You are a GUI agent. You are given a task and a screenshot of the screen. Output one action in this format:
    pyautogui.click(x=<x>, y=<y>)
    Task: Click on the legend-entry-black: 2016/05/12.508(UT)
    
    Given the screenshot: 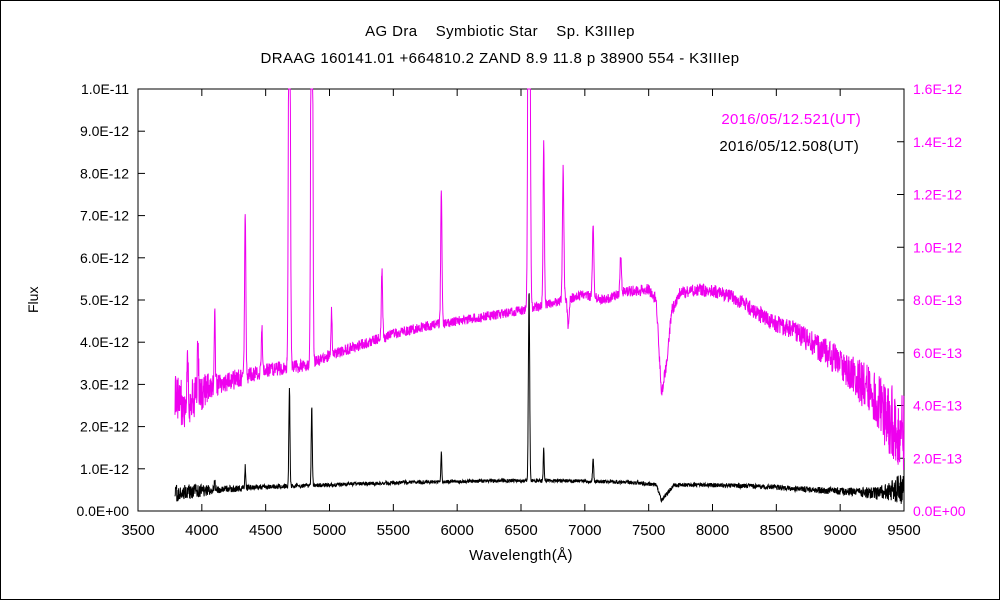 What is the action you would take?
    pyautogui.click(x=789, y=146)
    